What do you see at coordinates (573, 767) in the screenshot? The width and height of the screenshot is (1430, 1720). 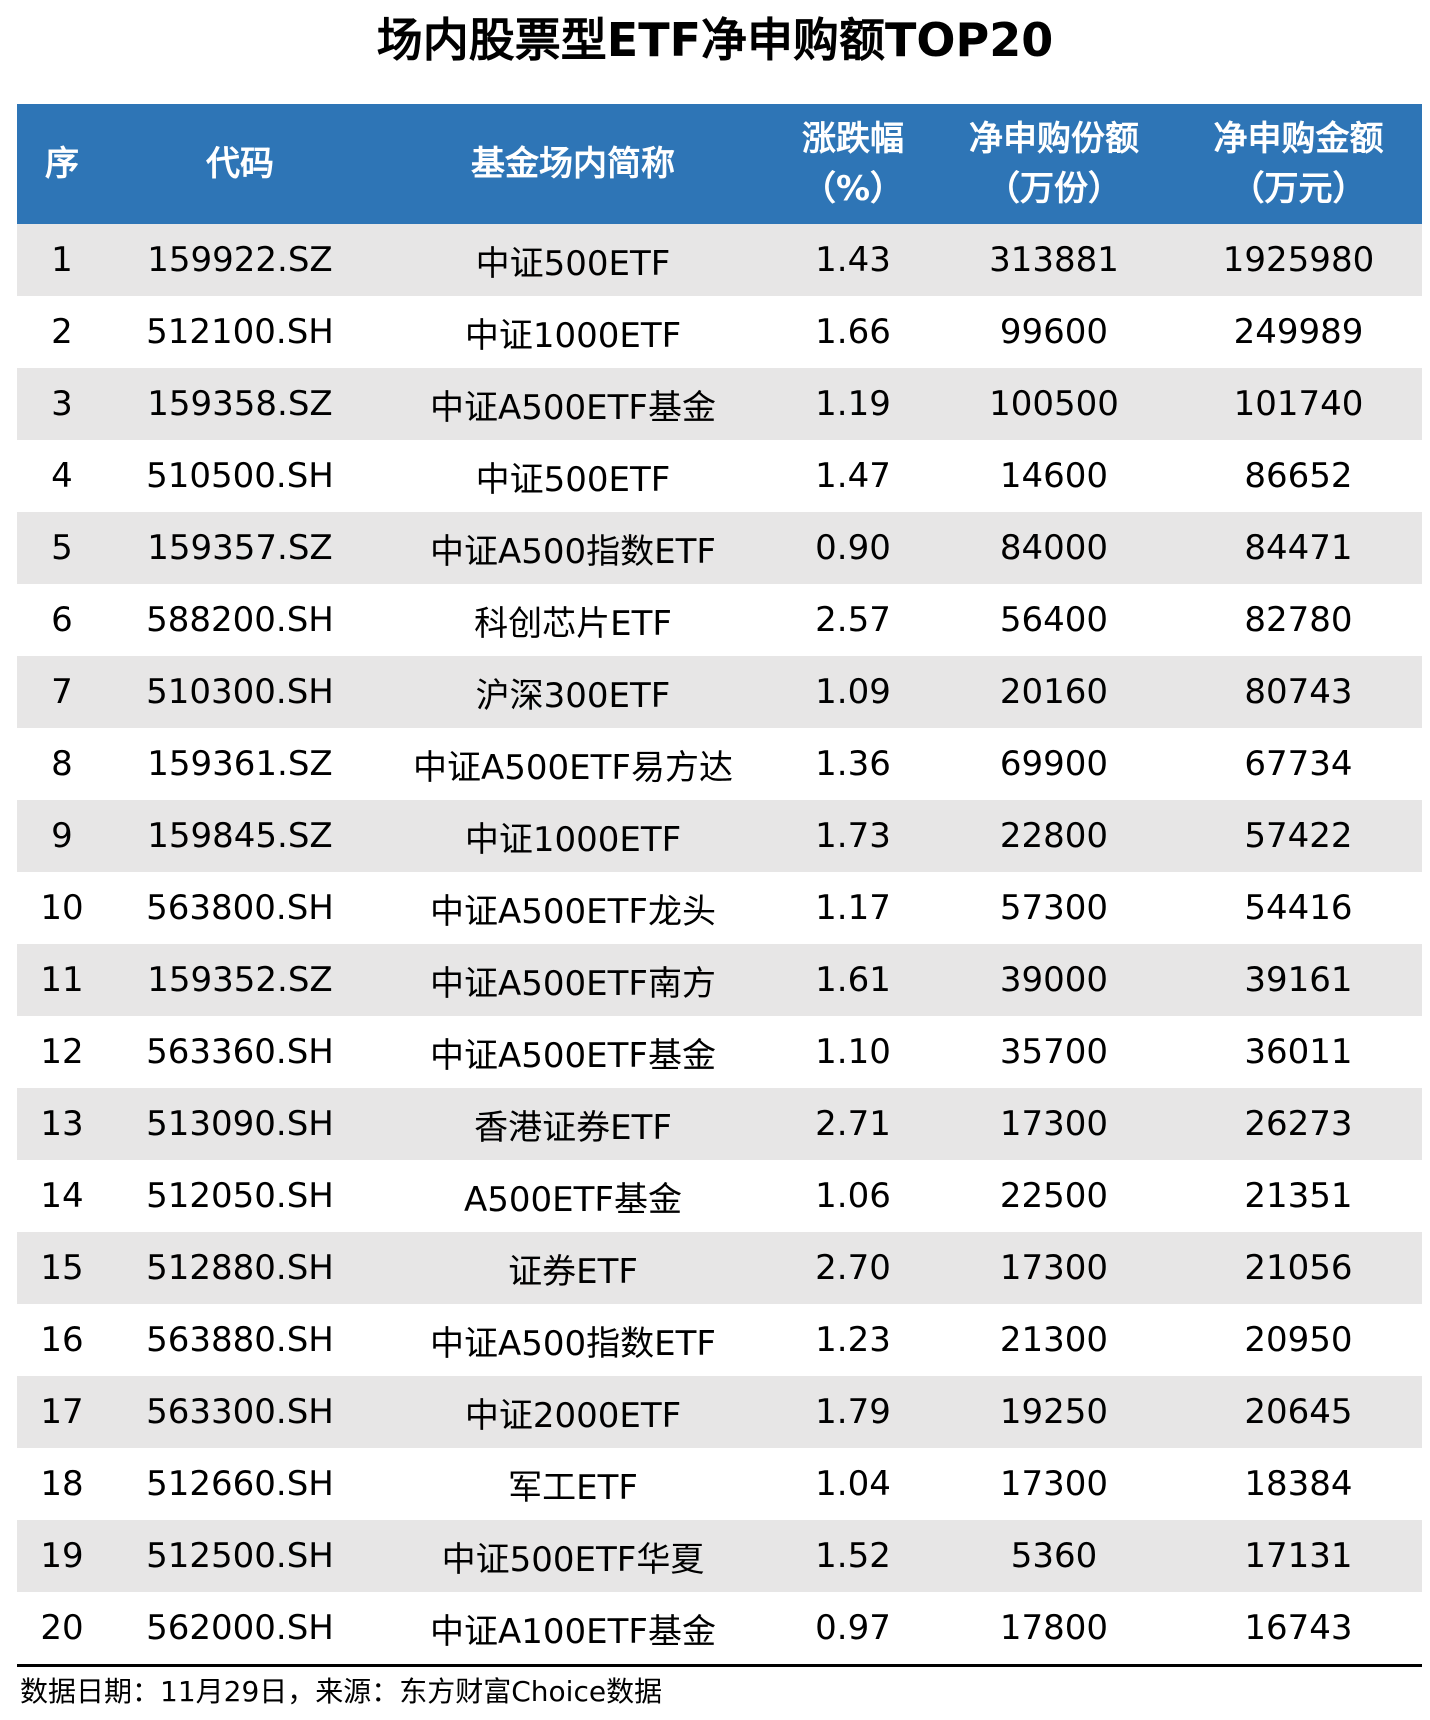 I see `cell-fund-name: 中证A500ETF易方达` at bounding box center [573, 767].